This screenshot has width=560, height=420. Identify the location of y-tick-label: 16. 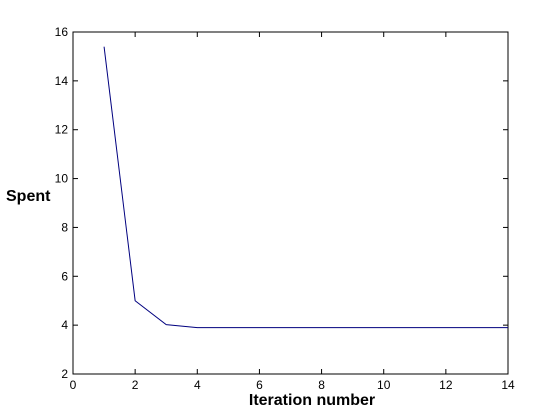
(62, 32).